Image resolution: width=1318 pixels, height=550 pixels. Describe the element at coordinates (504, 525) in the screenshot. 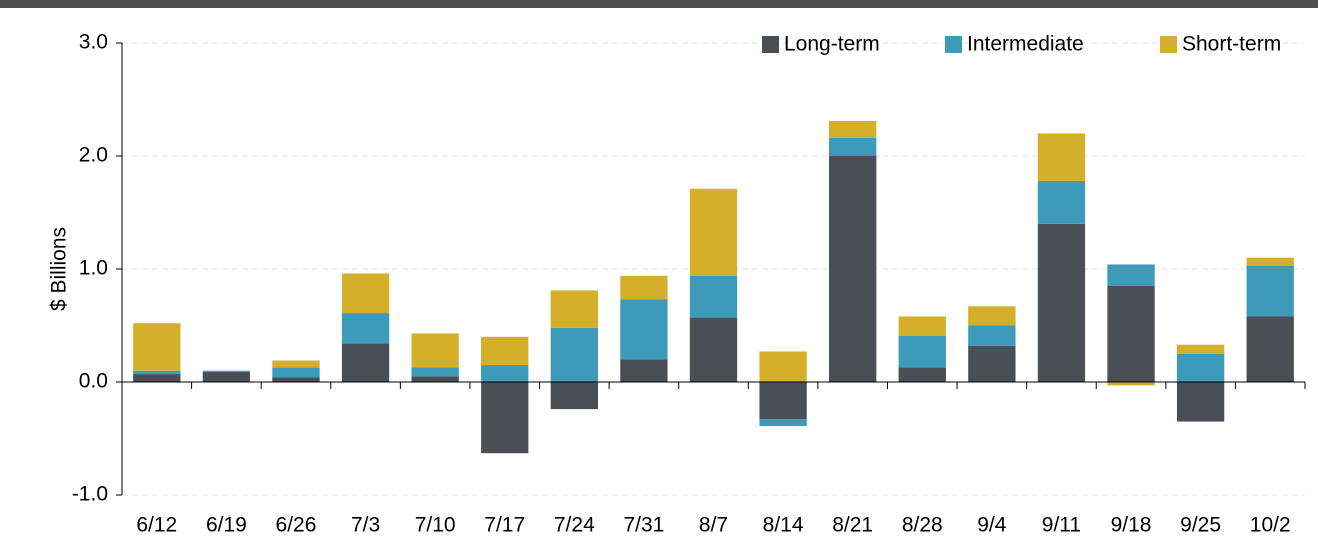

I see `x-tick-label: 7/17` at that location.